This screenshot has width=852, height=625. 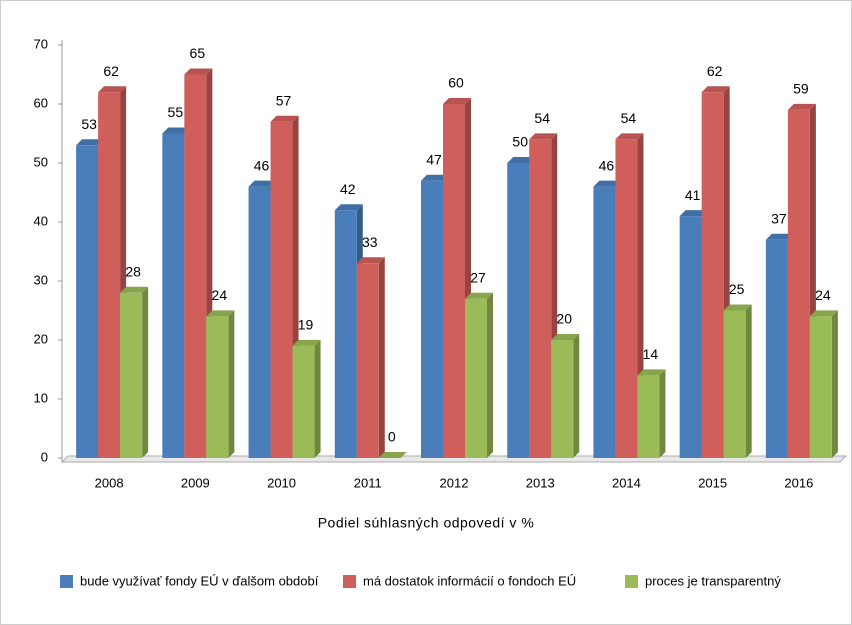 What do you see at coordinates (564, 319) in the screenshot?
I see `data-label: 20` at bounding box center [564, 319].